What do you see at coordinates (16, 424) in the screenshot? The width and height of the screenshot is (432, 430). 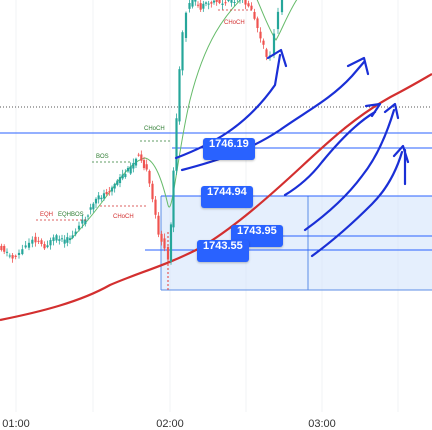 I see `x-tick-label: 01:00` at bounding box center [16, 424].